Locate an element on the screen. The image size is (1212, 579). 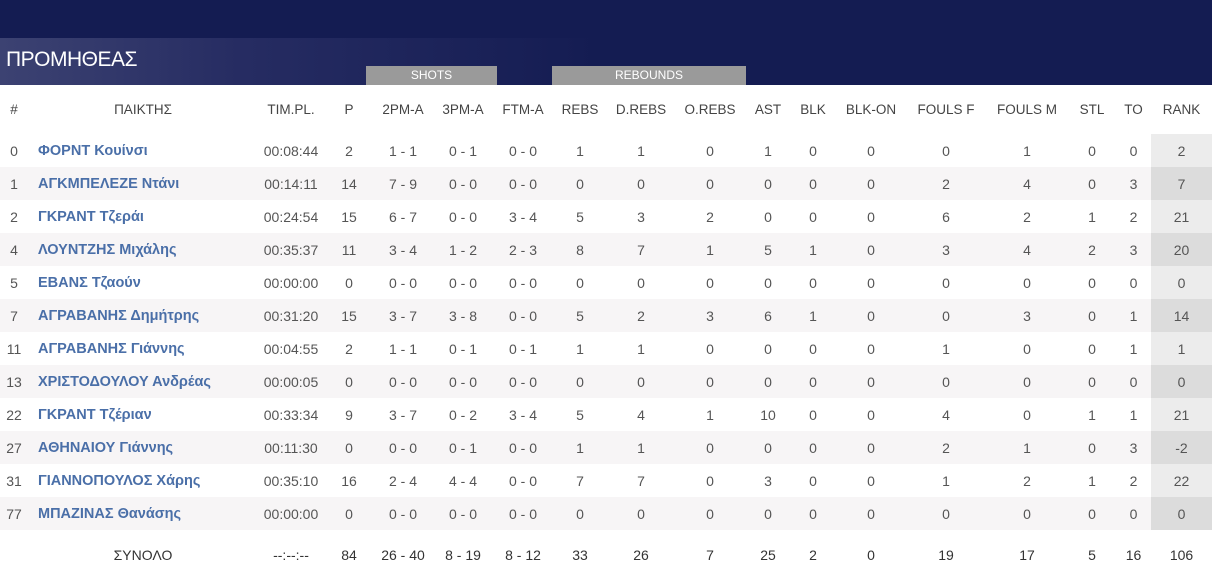
column-header-2pm-a: 2PM-A is located at coordinates (403, 109).